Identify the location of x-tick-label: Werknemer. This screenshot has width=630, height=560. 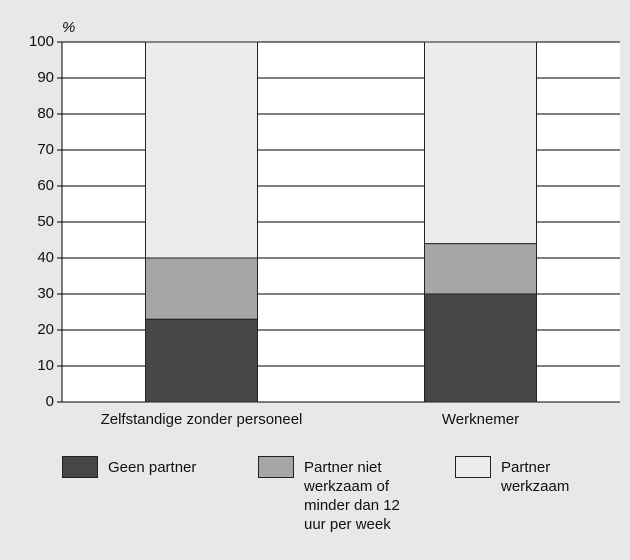
(480, 419).